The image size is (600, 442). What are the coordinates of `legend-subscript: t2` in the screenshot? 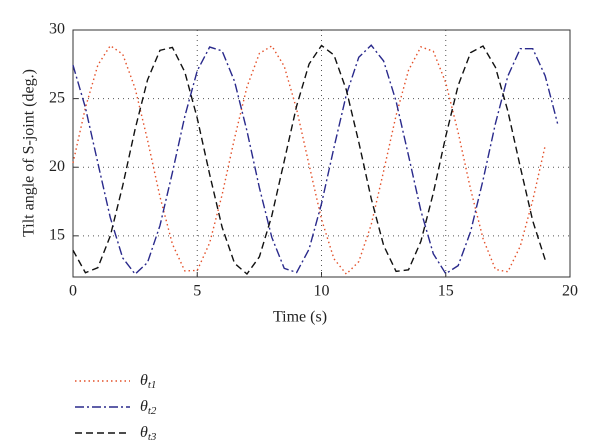 It's located at (152, 411).